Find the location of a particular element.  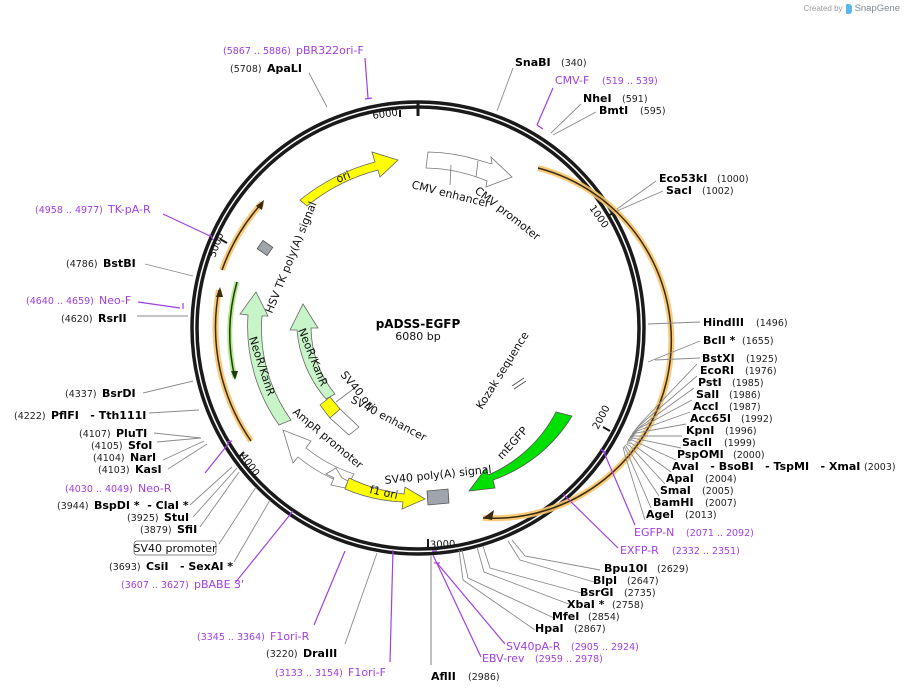

enzyme-smai: SmaI (2005) is located at coordinates (697, 490).